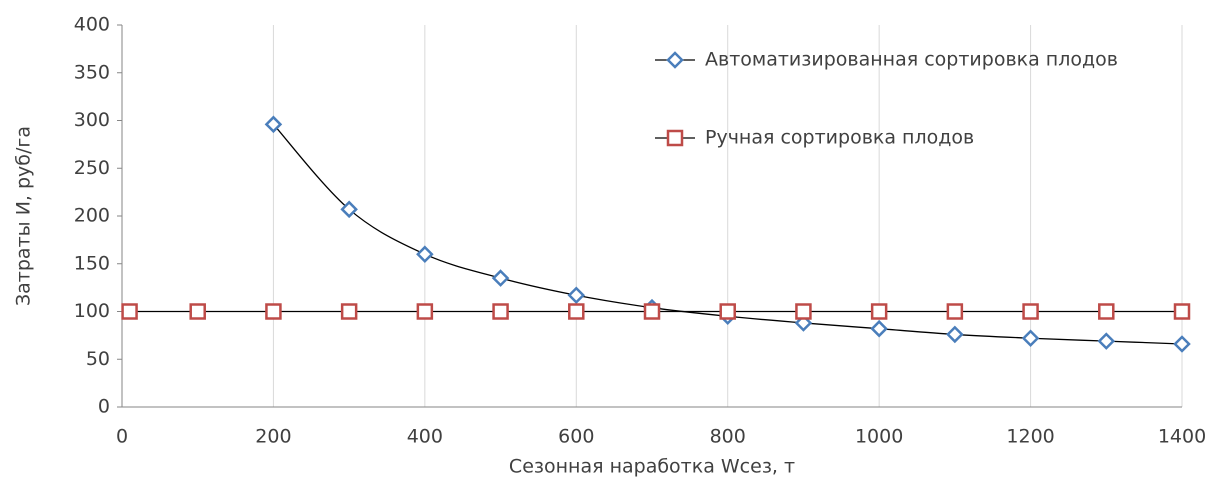  Describe the element at coordinates (92, 168) in the screenshot. I see `y-tick-label: 250` at that location.